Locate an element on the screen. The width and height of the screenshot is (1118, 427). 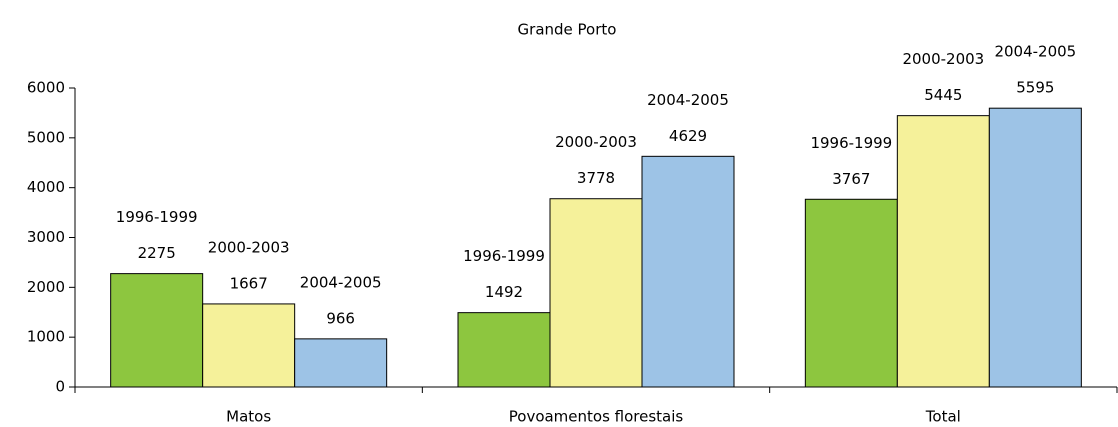
data-label: 1492 is located at coordinates (504, 292).